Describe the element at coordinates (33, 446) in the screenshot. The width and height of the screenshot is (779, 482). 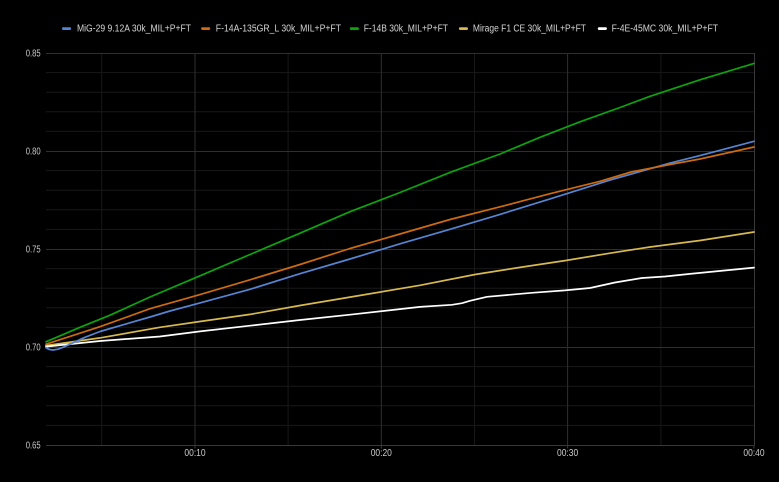
I see `svg-text: 0.65` at that location.